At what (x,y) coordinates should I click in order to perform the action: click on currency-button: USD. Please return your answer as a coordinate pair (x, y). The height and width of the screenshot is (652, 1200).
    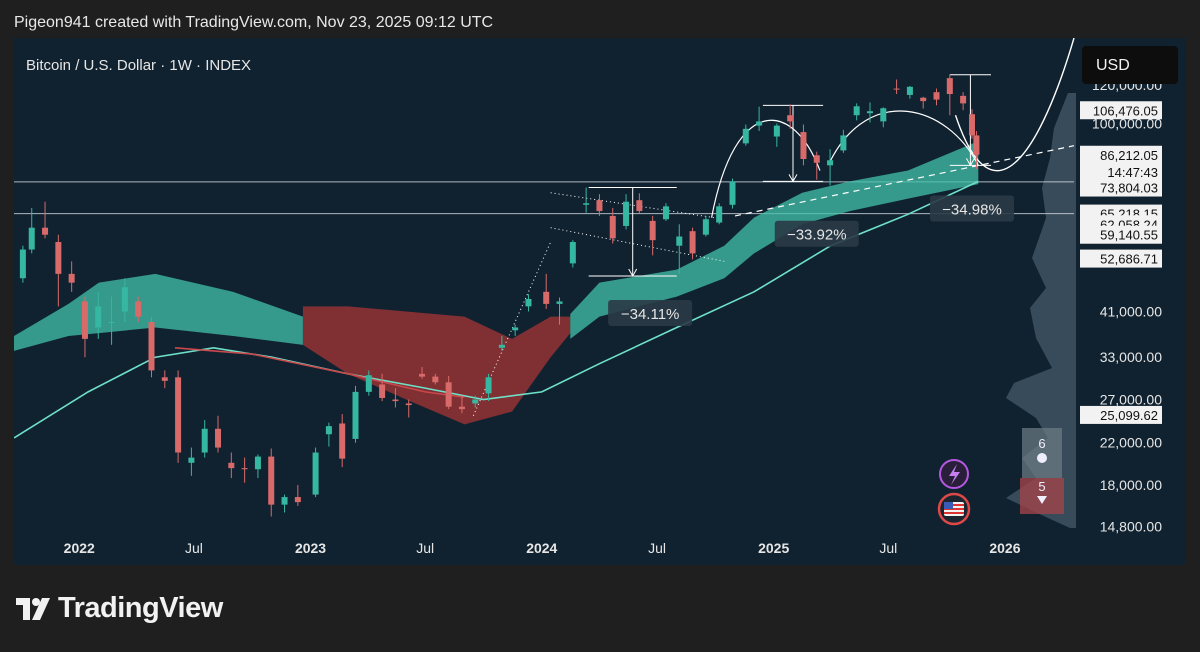
    Looking at the image, I should click on (1130, 65).